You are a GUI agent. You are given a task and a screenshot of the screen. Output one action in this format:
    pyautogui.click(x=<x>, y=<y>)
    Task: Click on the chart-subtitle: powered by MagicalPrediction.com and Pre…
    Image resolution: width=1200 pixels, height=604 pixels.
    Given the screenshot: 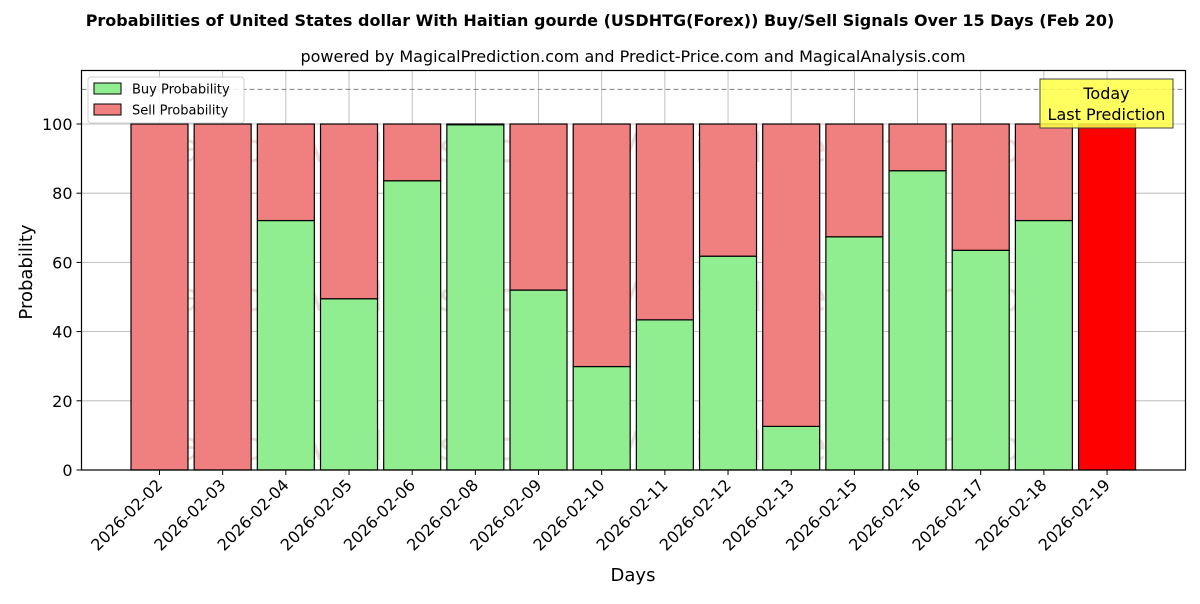 What is the action you would take?
    pyautogui.click(x=632, y=56)
    